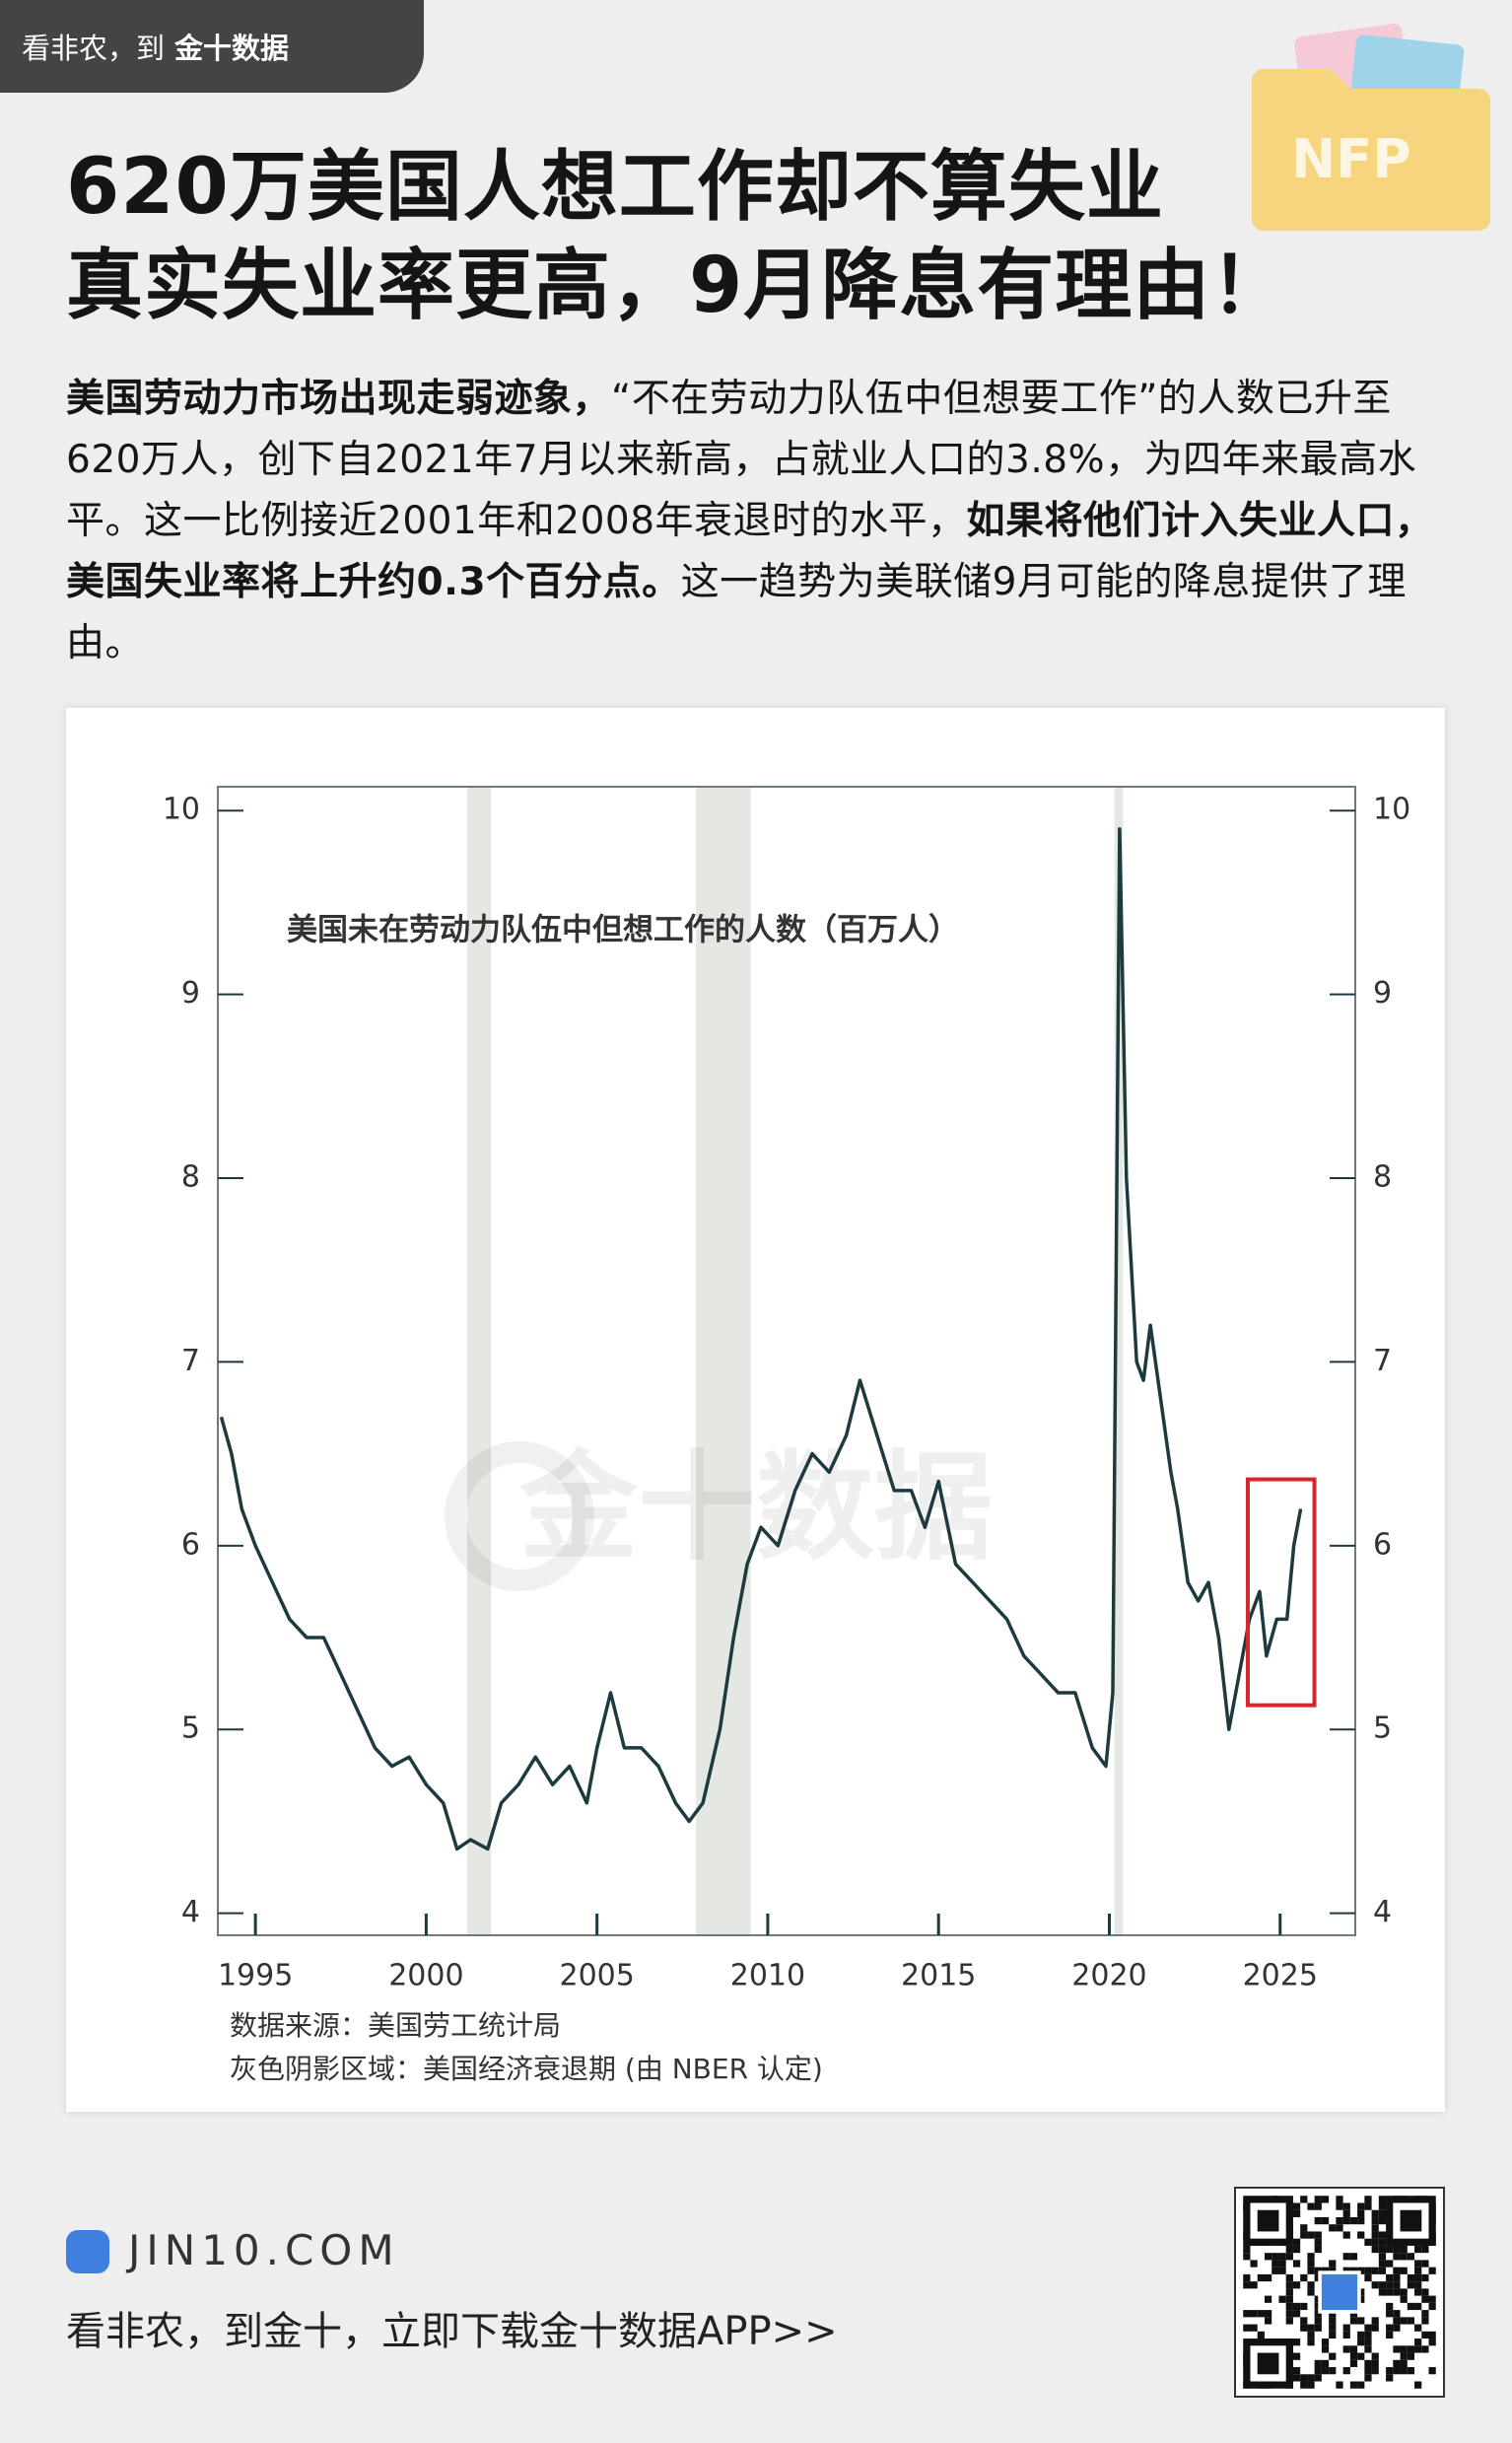 The height and width of the screenshot is (2443, 1512). I want to click on intro-text: 美国劳动力市场出现走弱迹象，, so click(339, 399).